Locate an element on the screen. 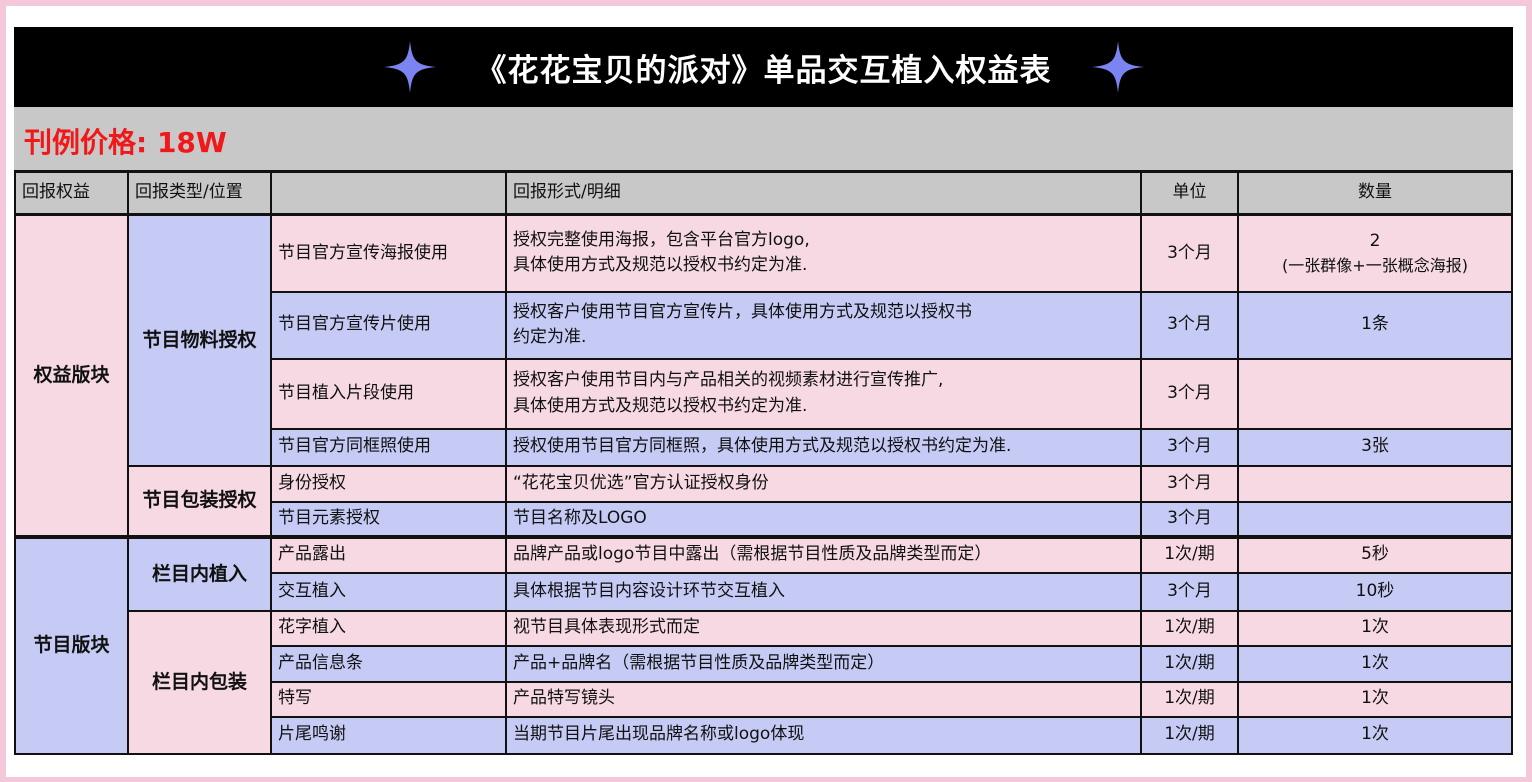 The height and width of the screenshot is (782, 1532). quantity-cell: 2 (一张群像+一张概念海报) is located at coordinates (1375, 253).